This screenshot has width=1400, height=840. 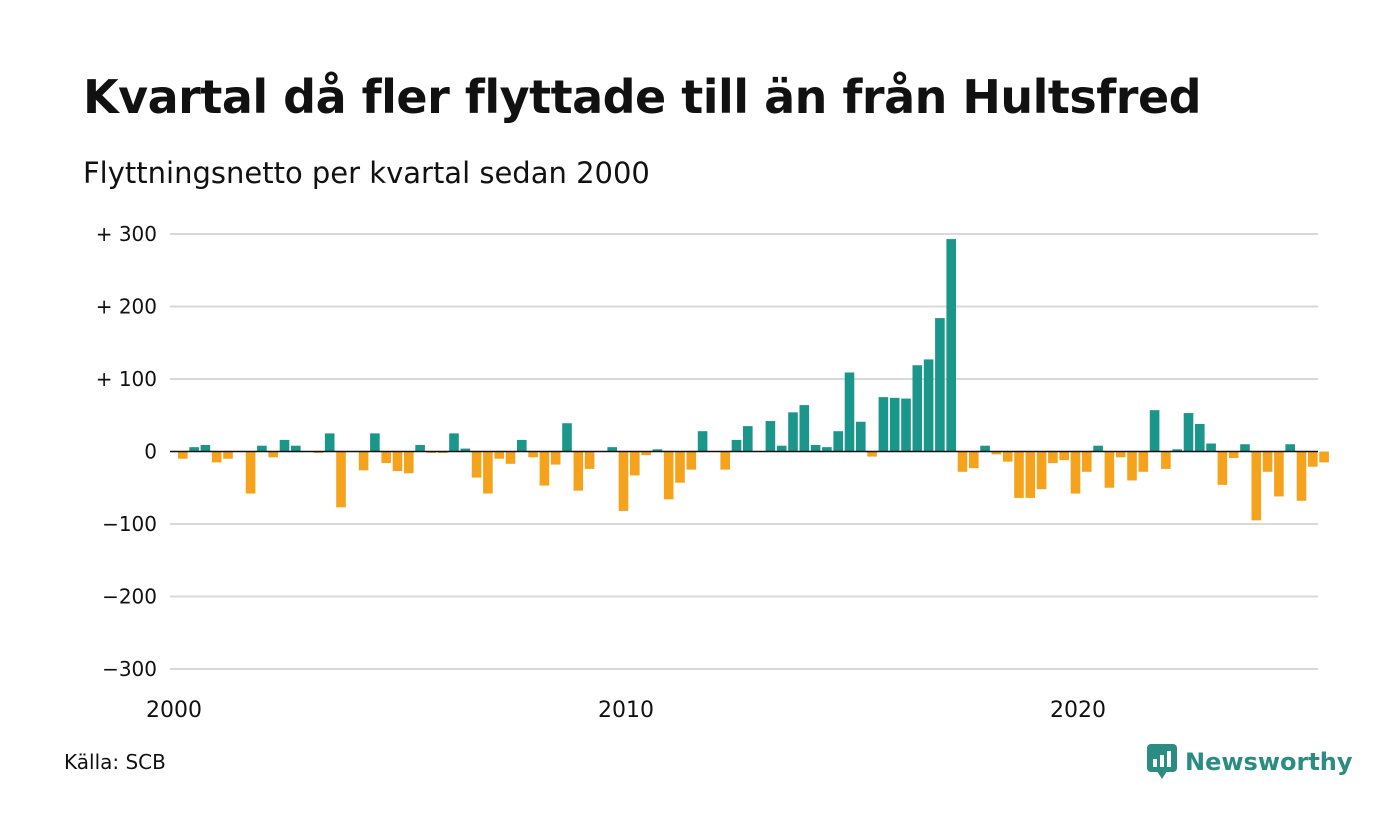 I want to click on bar-q91, so click(x=1200, y=437).